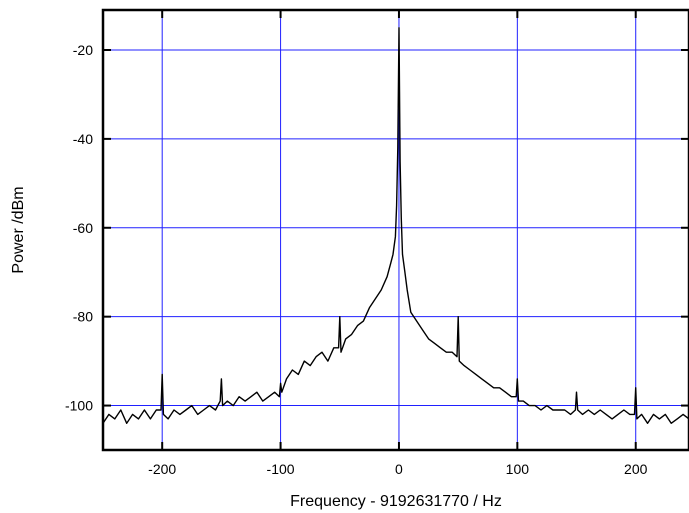 This screenshot has width=689, height=513. What do you see at coordinates (18, 229) in the screenshot?
I see `y-axis-title: Power /dBm` at bounding box center [18, 229].